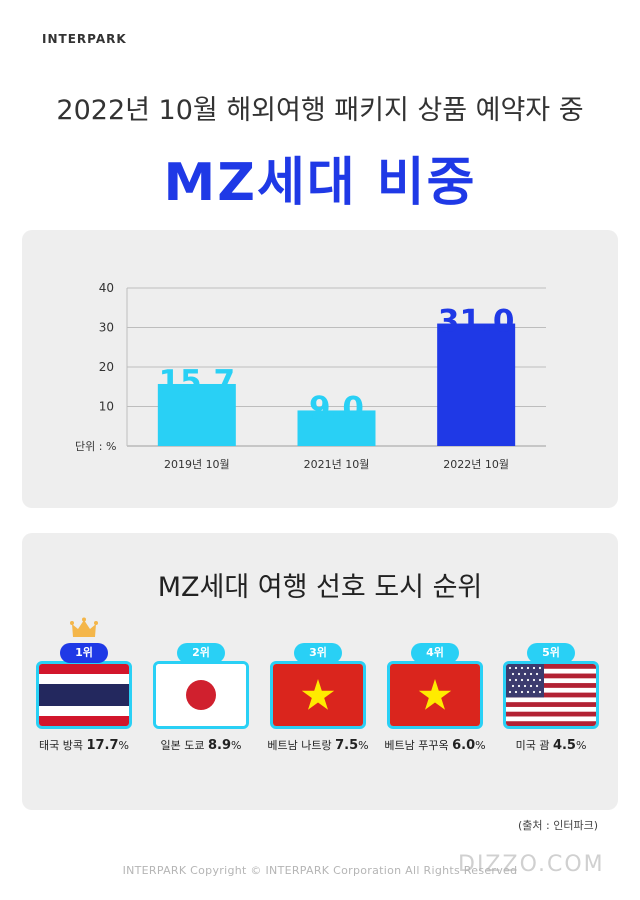 This screenshot has width=640, height=900. What do you see at coordinates (336, 408) in the screenshot?
I see `data-label: 9.0` at bounding box center [336, 408].